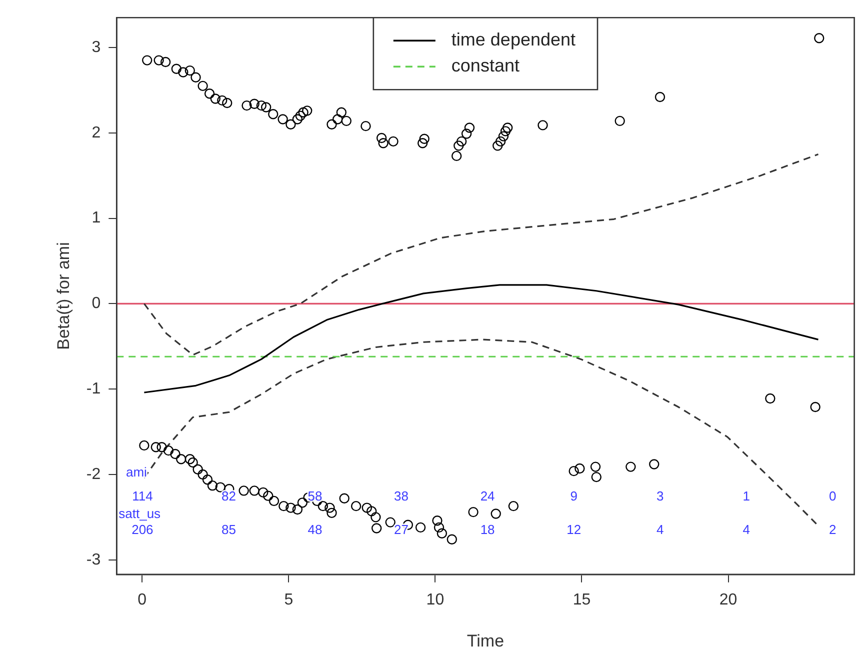 This screenshot has height=662, width=860. I want to click on annotation: 27, so click(401, 529).